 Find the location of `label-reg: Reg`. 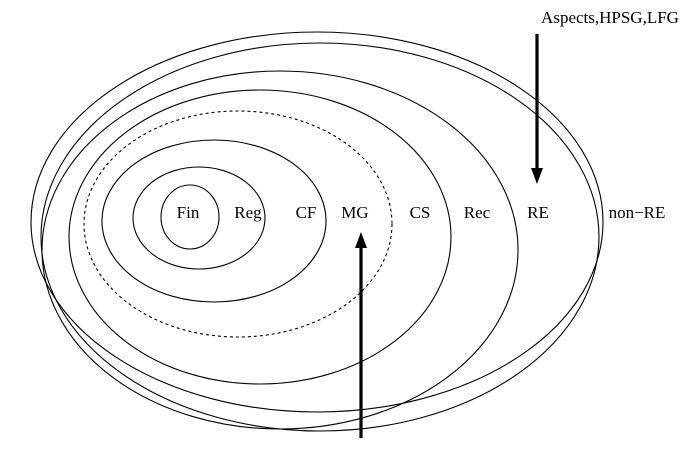

label-reg: Reg is located at coordinates (248, 212).